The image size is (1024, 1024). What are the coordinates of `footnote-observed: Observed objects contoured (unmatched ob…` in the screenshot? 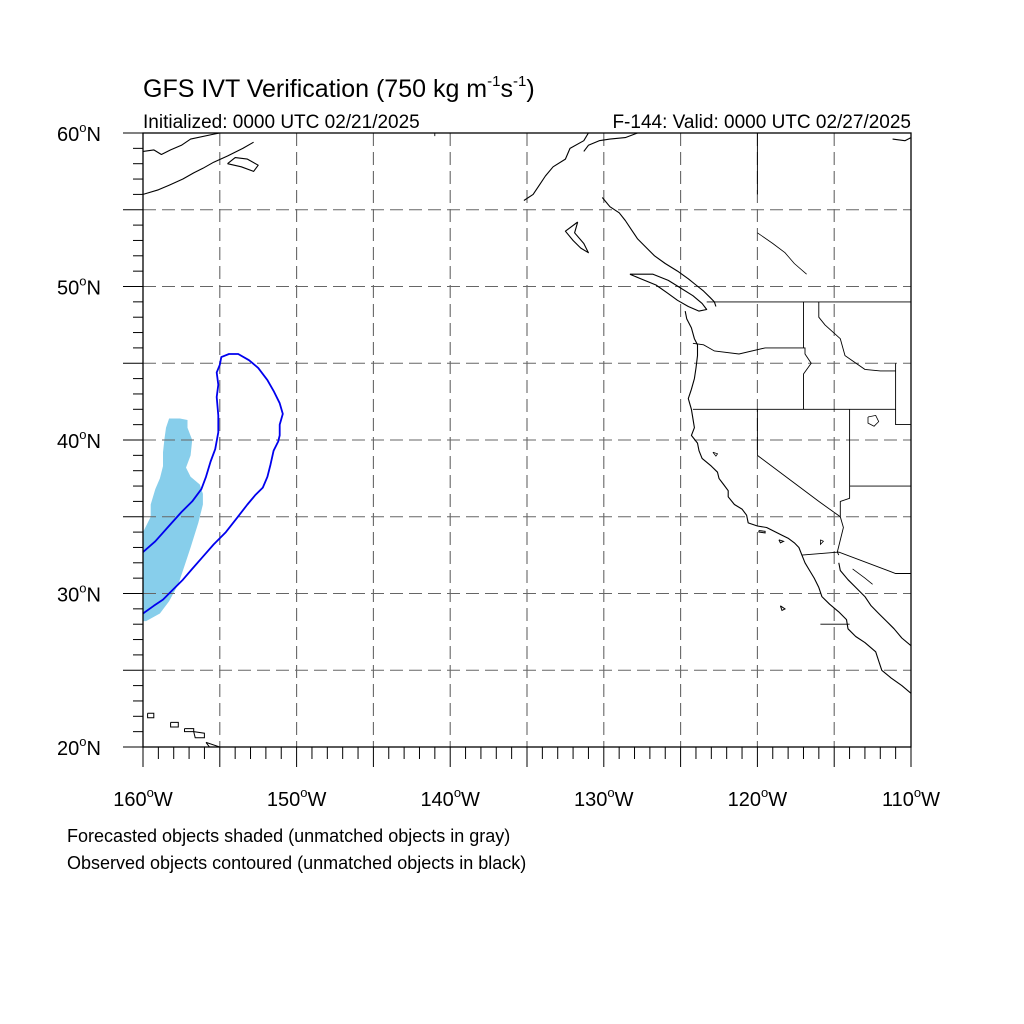 It's located at (296, 863).